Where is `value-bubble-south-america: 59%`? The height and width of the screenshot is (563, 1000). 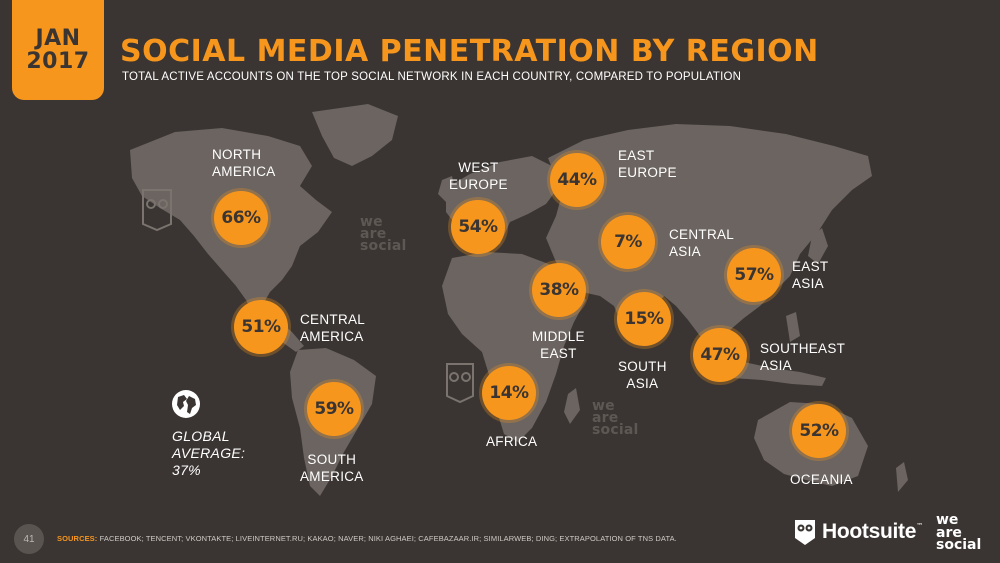
value-bubble-south-america: 59% is located at coordinates (334, 409).